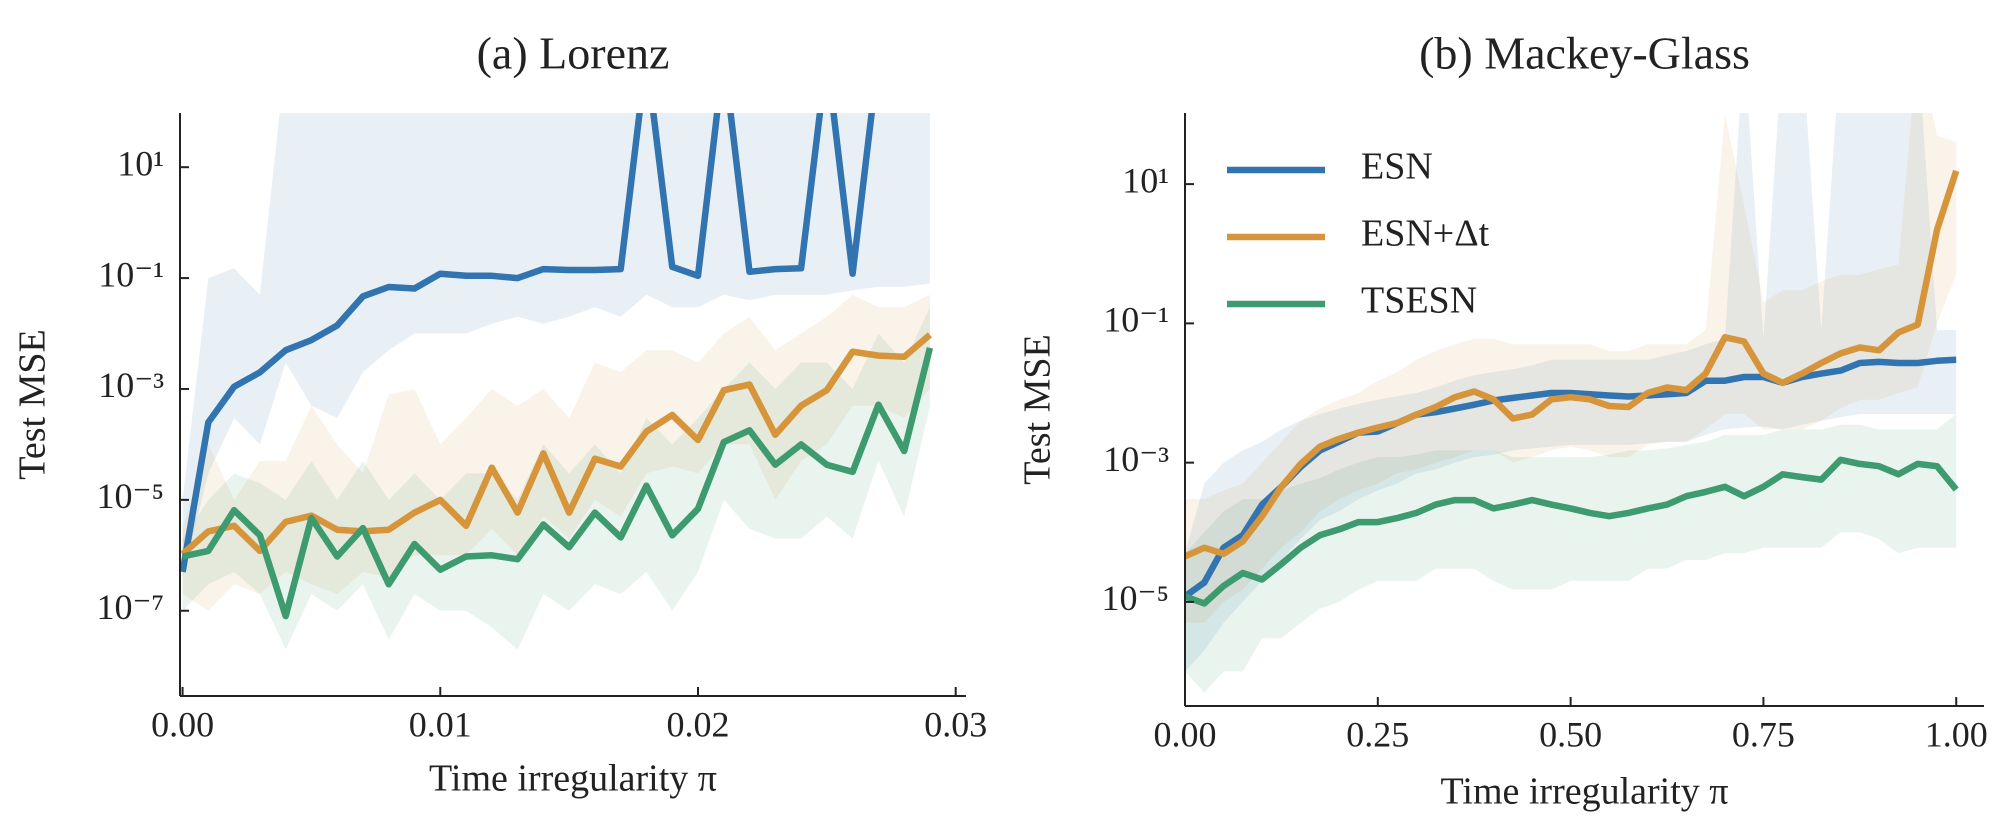 This screenshot has height=832, width=2010. What do you see at coordinates (955, 724) in the screenshot?
I see `x-tick-label: 0.03` at bounding box center [955, 724].